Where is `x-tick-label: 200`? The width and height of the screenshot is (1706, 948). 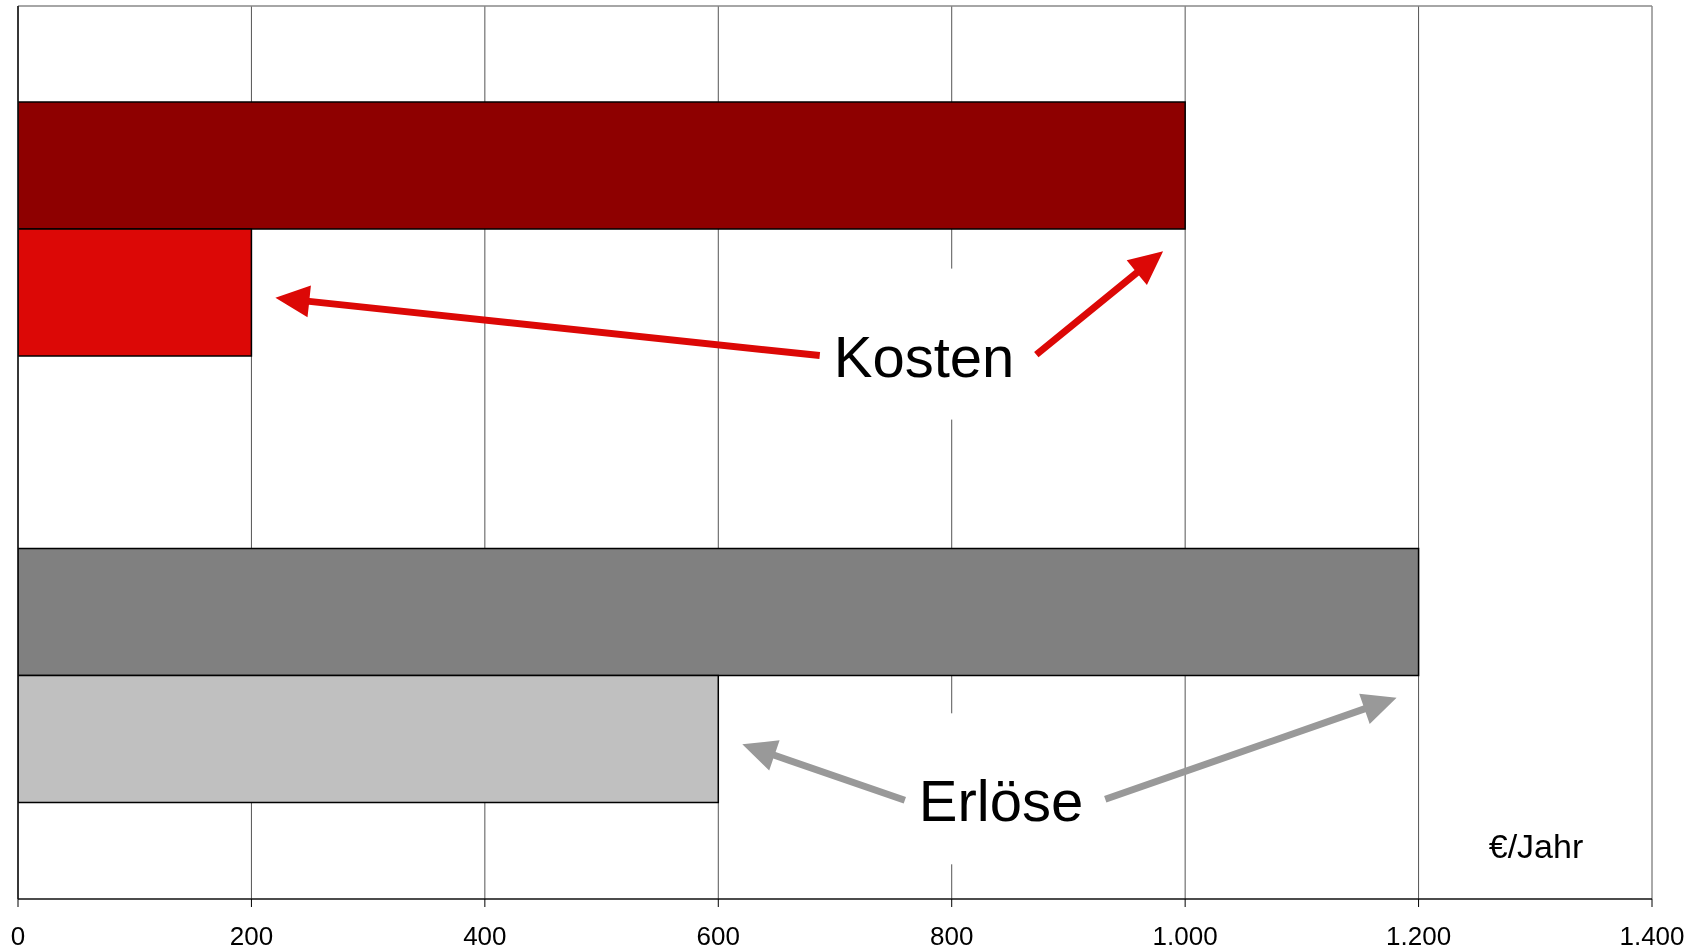 x-tick-label: 200 is located at coordinates (251, 934).